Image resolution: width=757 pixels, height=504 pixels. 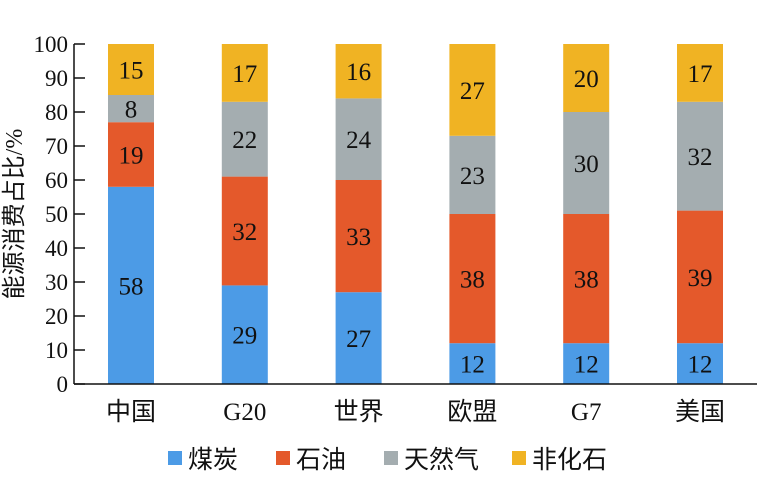 What do you see at coordinates (131, 156) in the screenshot?
I see `data-label: 19` at bounding box center [131, 156].